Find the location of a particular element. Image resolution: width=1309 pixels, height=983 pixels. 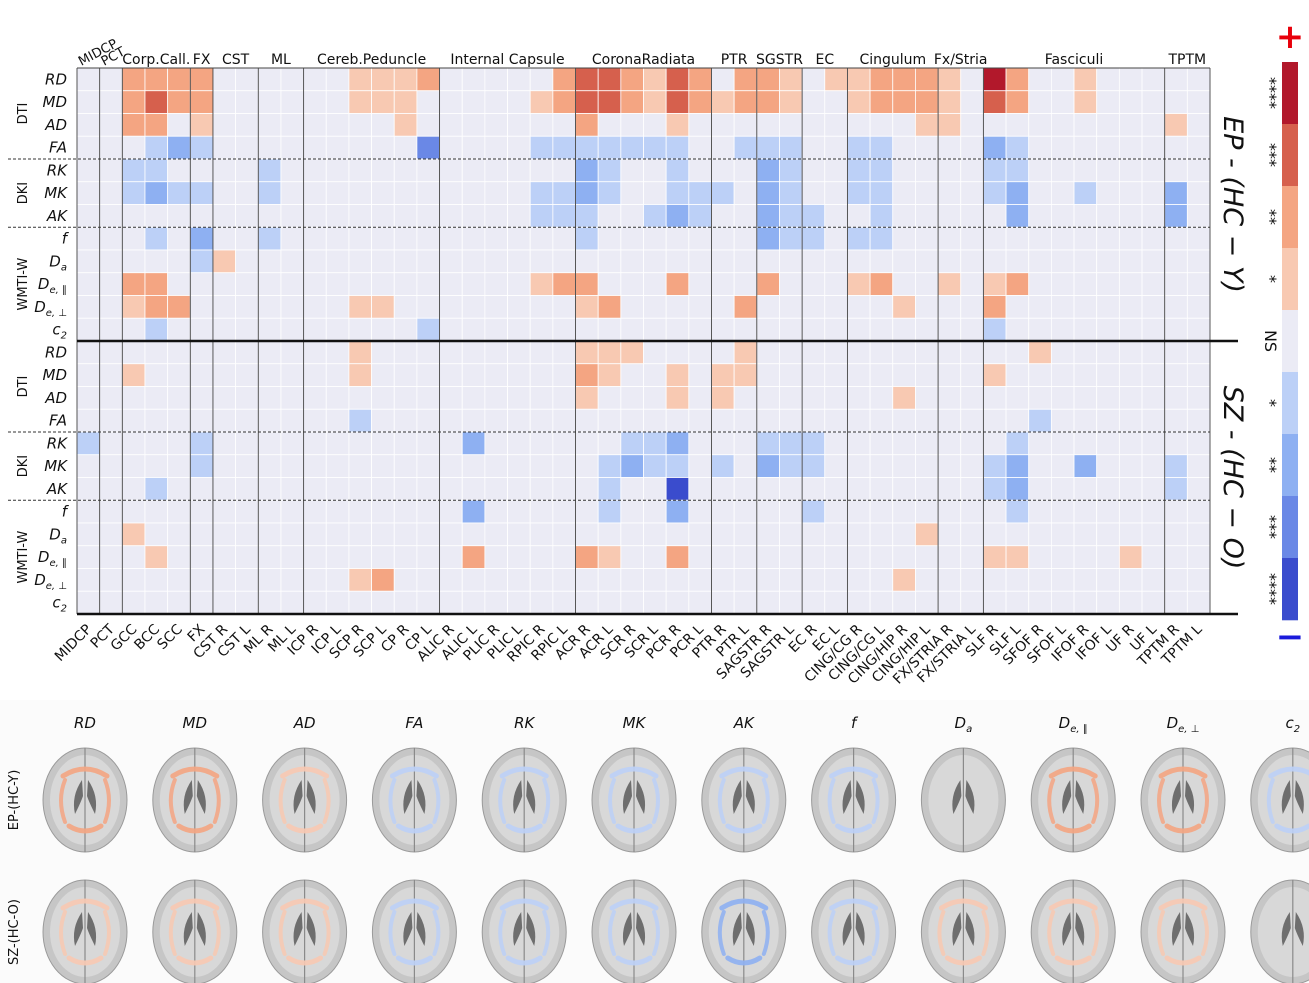

row-label: FA is located at coordinates (58, 421).